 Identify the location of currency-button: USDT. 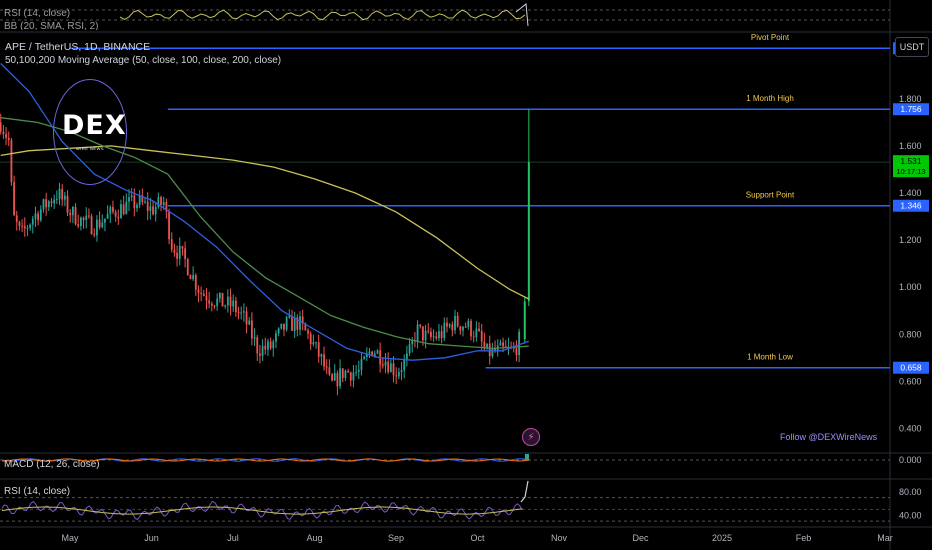
(912, 47).